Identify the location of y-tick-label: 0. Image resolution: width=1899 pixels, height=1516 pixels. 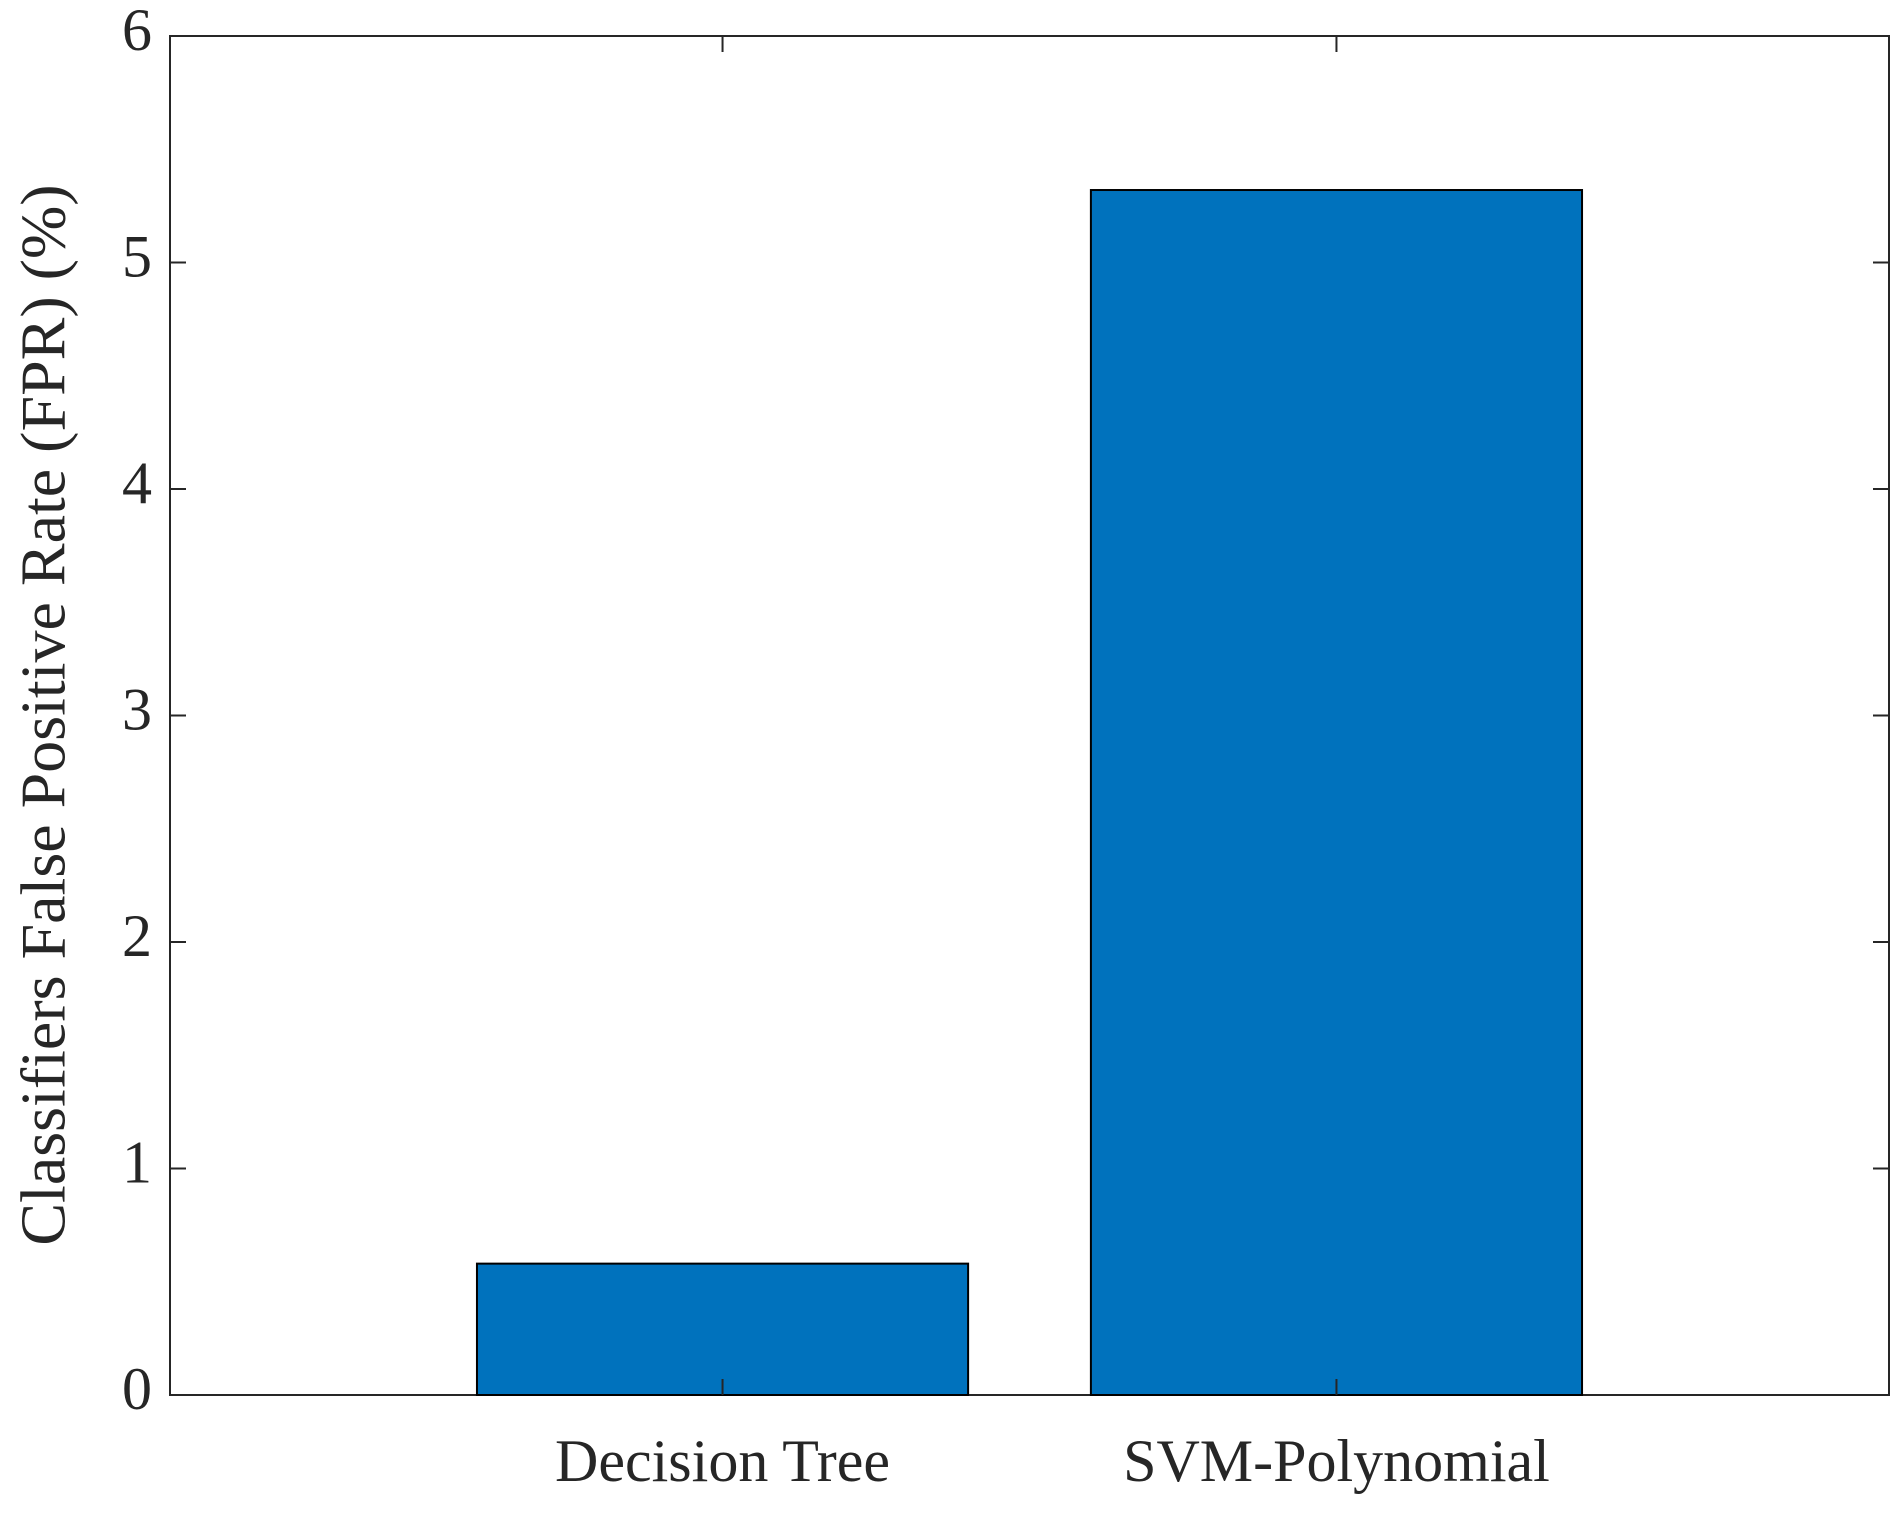
(137, 1389).